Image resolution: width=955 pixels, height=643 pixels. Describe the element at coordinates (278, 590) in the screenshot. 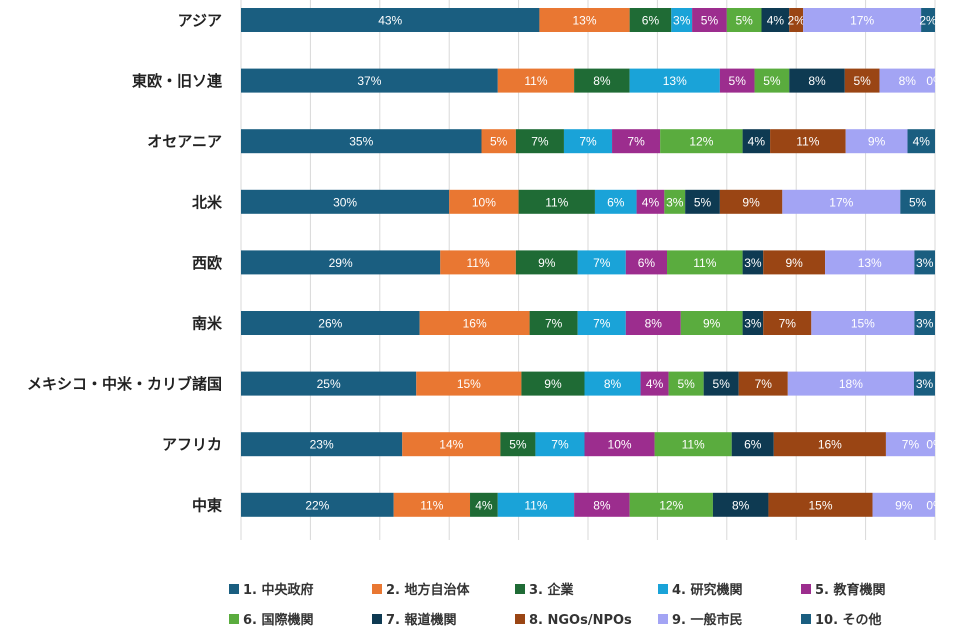

I see `legend-label: 1. 中央政府` at that location.